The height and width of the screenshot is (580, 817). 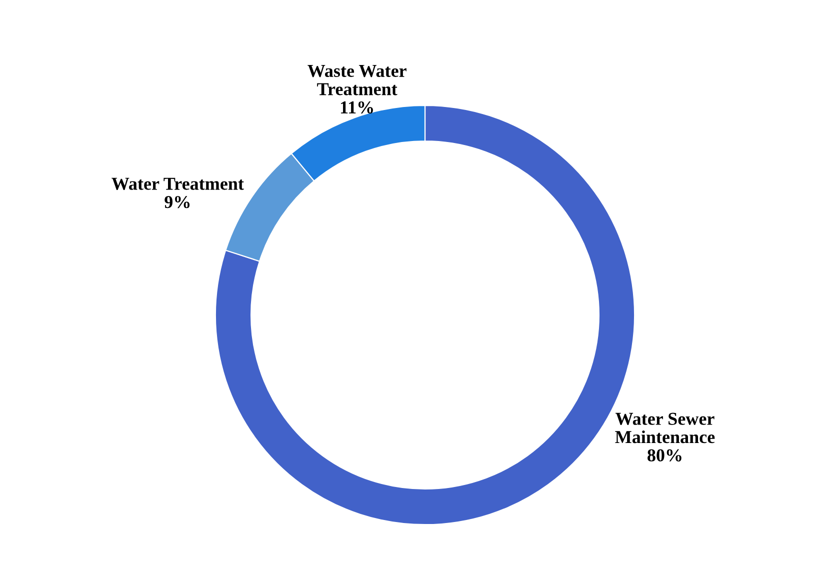 What do you see at coordinates (178, 184) in the screenshot?
I see `slice-label: Water Treatment` at bounding box center [178, 184].